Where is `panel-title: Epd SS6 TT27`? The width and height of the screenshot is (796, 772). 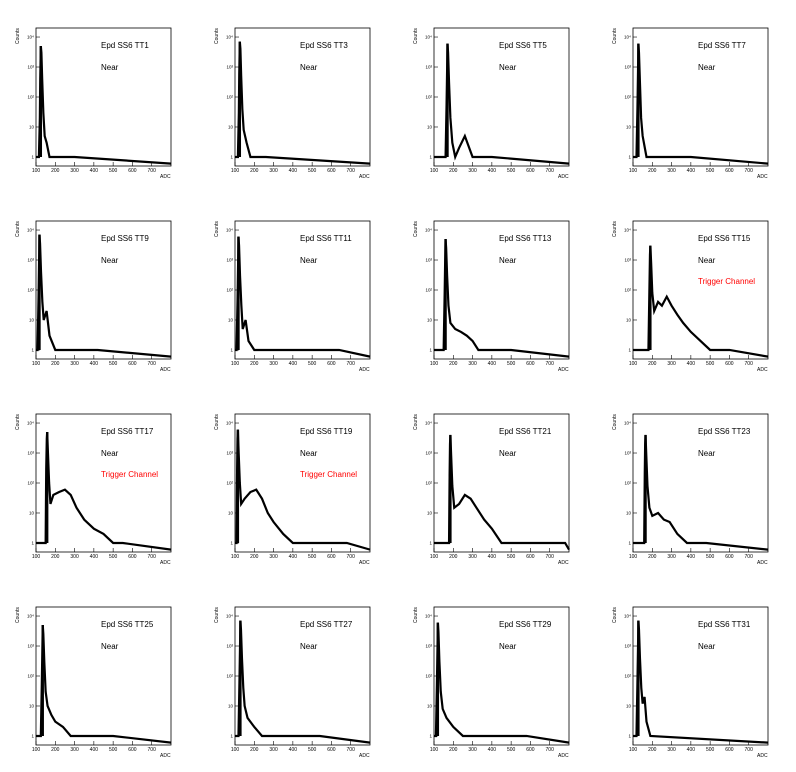 panel-title: Epd SS6 TT27 is located at coordinates (326, 624).